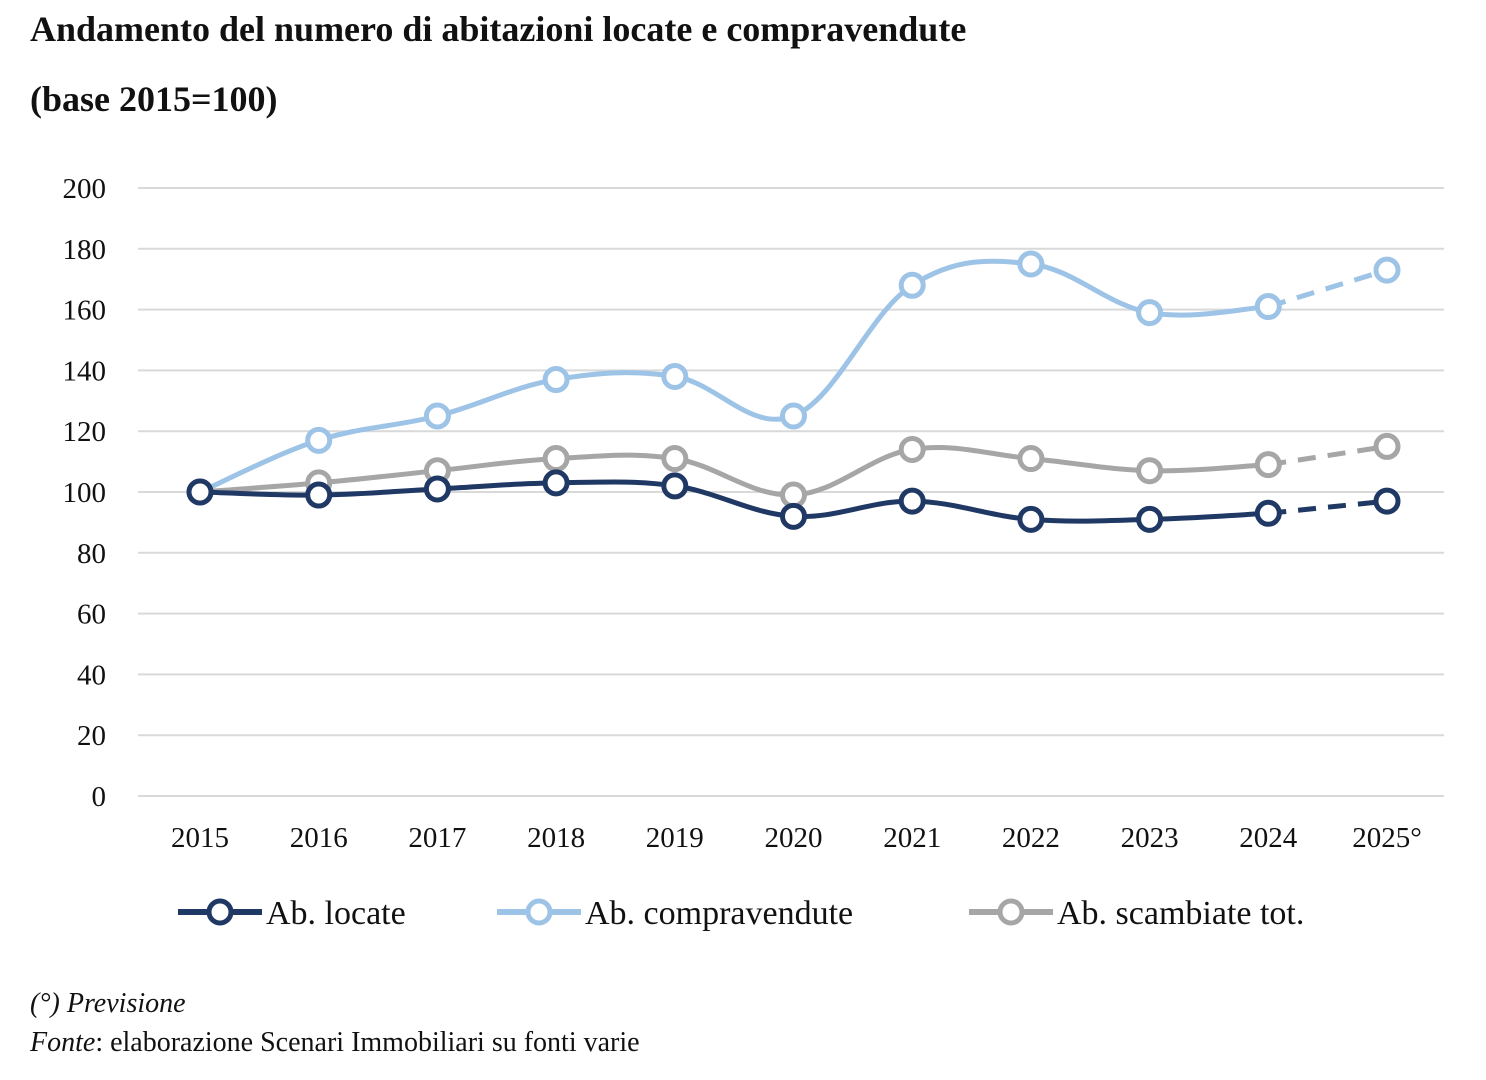  I want to click on forecast-note: (°) Previsione, so click(108, 1003).